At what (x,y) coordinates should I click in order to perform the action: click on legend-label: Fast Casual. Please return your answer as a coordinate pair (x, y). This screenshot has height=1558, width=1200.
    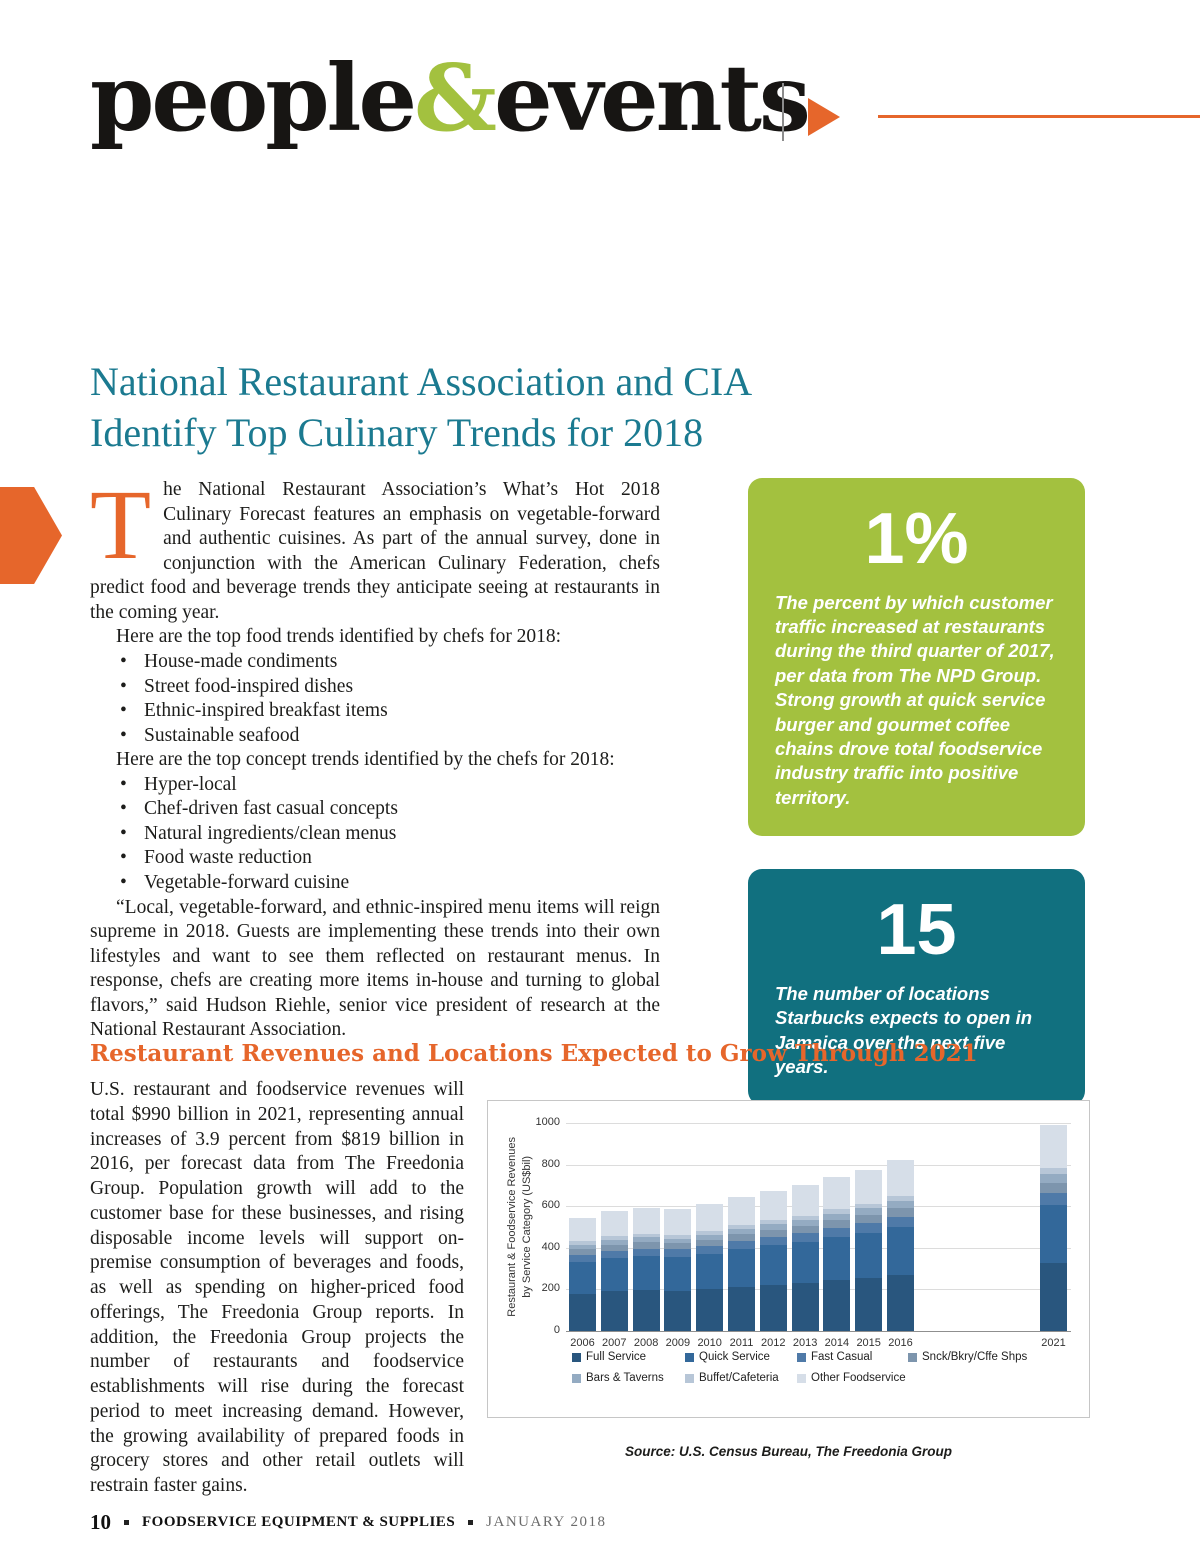
    Looking at the image, I should click on (842, 1357).